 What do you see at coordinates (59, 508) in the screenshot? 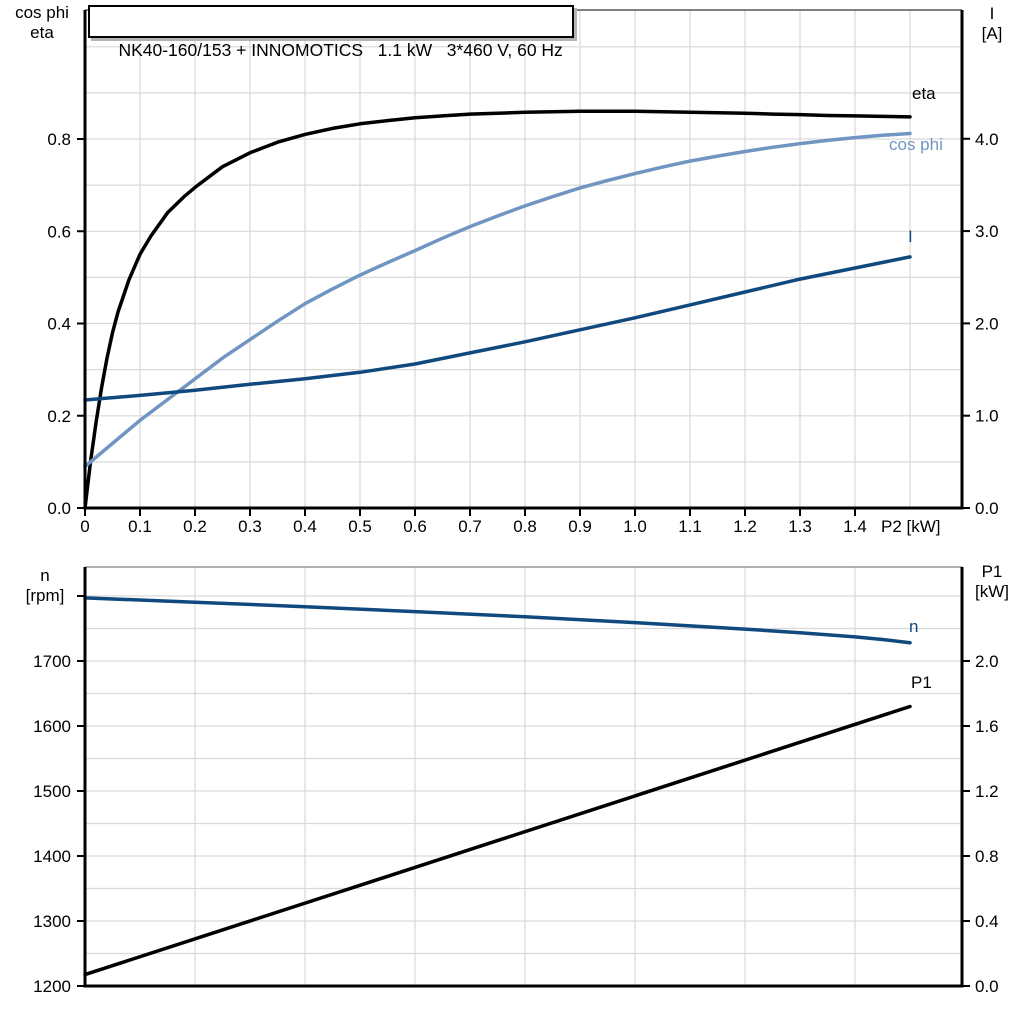
I see `left-tick-label: 0.0` at bounding box center [59, 508].